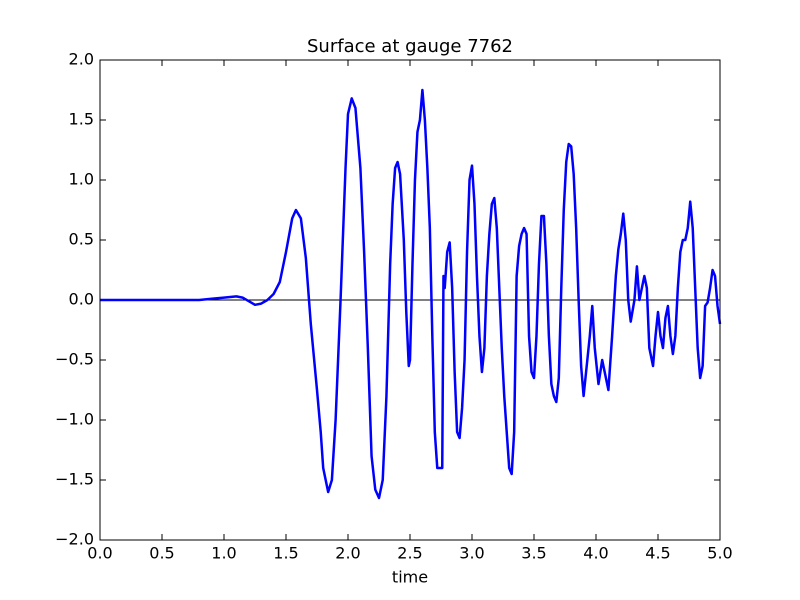  What do you see at coordinates (410, 46) in the screenshot?
I see `chart-title: Surface at gauge 7762` at bounding box center [410, 46].